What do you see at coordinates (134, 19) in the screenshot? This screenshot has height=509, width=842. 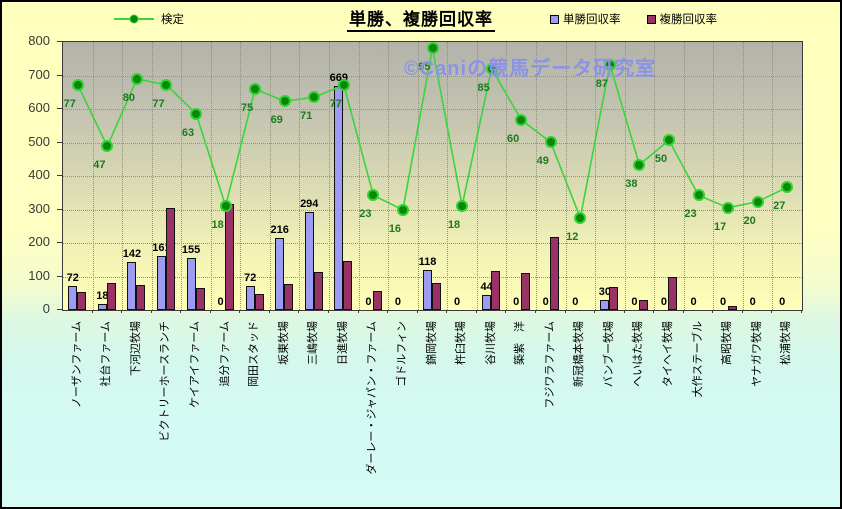 I see `kentei-marker-icon` at bounding box center [134, 19].